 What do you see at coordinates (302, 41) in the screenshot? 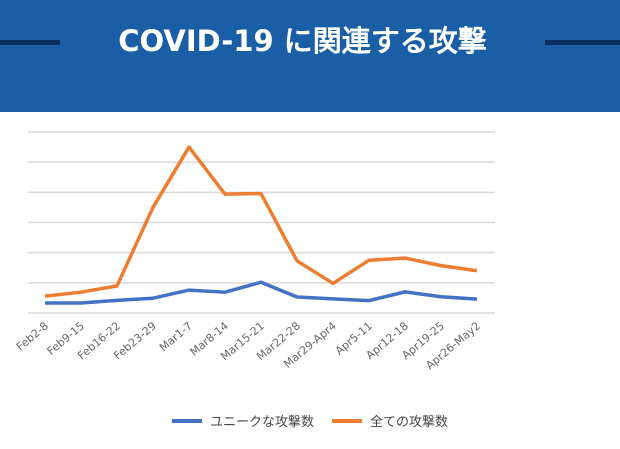
I see `chart-title: COVID-19 に関連する攻撃` at bounding box center [302, 41].